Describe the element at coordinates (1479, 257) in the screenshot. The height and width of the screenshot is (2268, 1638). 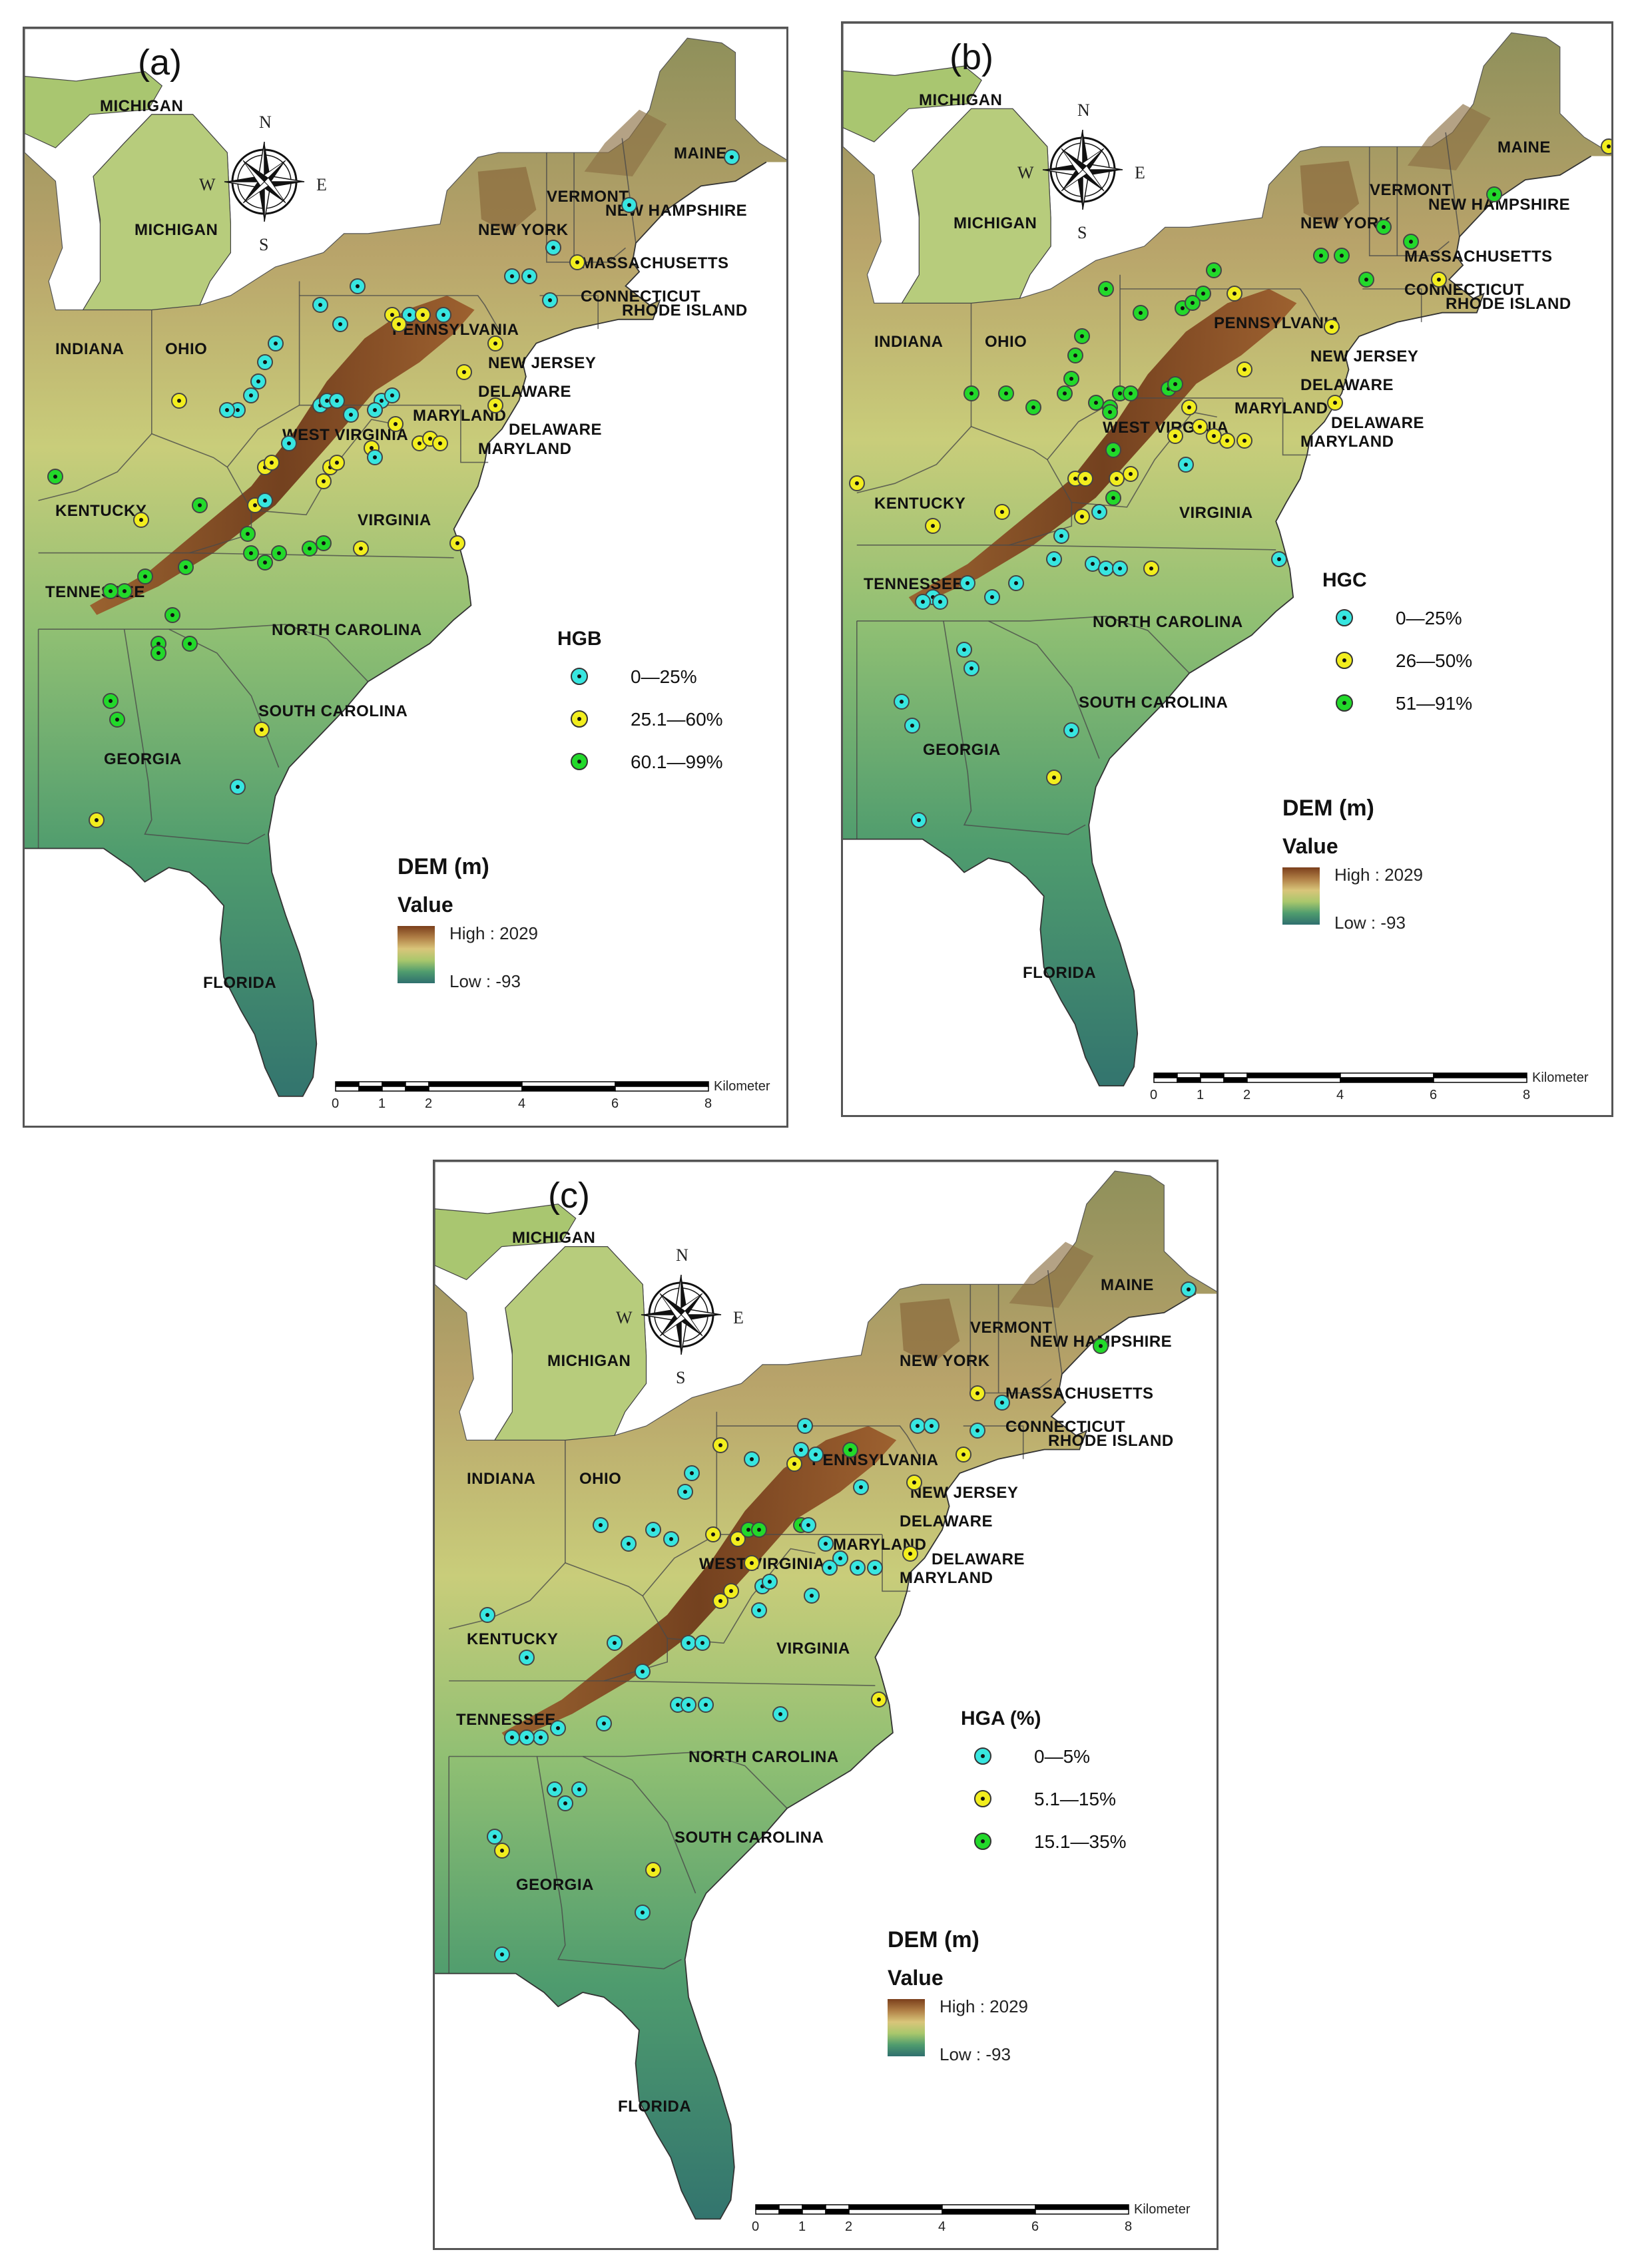
I see `state-label: MASSACHUSETTS` at that location.